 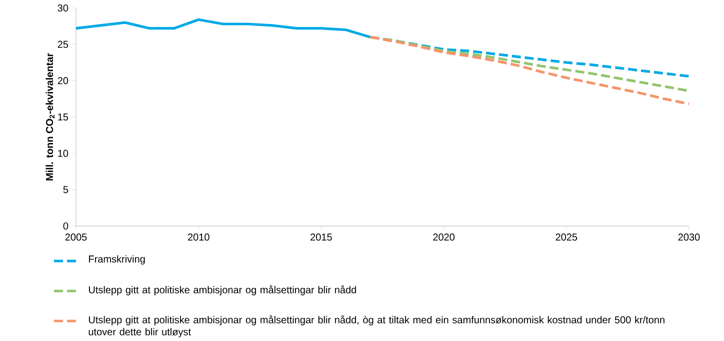 What do you see at coordinates (321, 237) in the screenshot?
I see `x-tick-label: 2015` at bounding box center [321, 237].